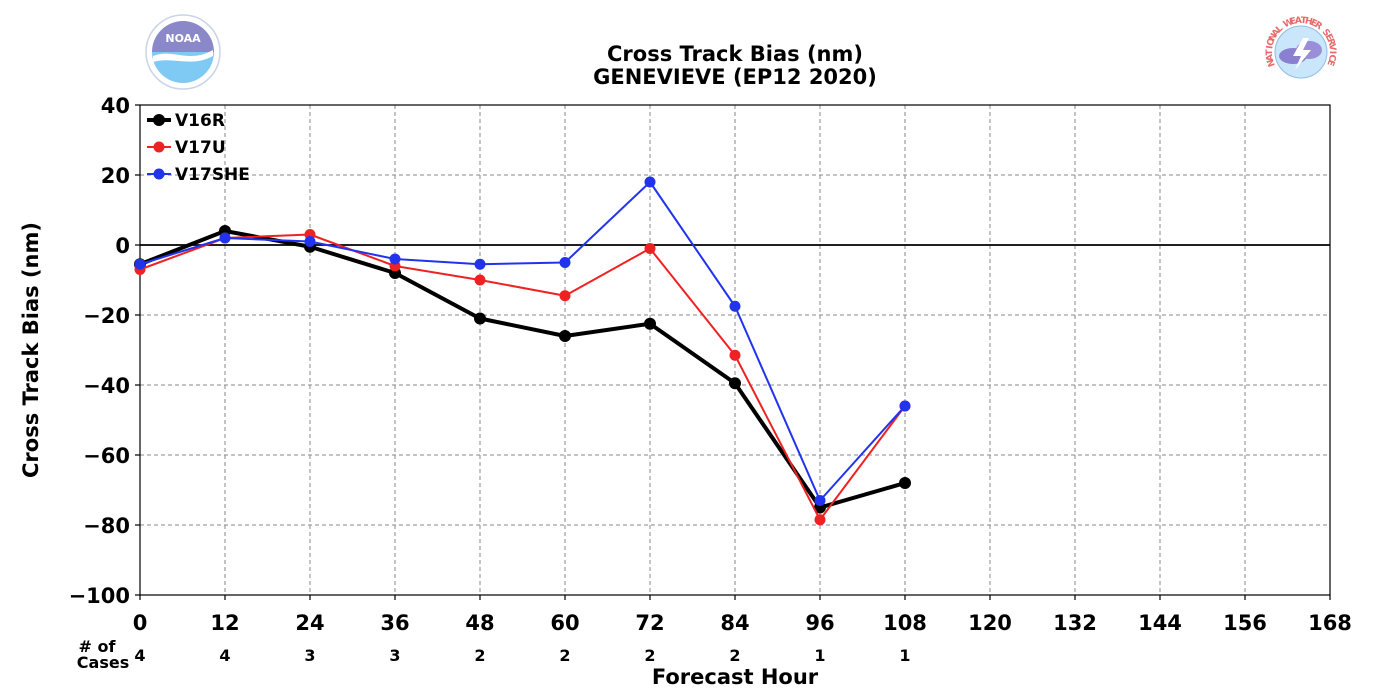 The height and width of the screenshot is (700, 1400). Describe the element at coordinates (183, 38) in the screenshot. I see `noaa-logo-text: NOAA` at that location.